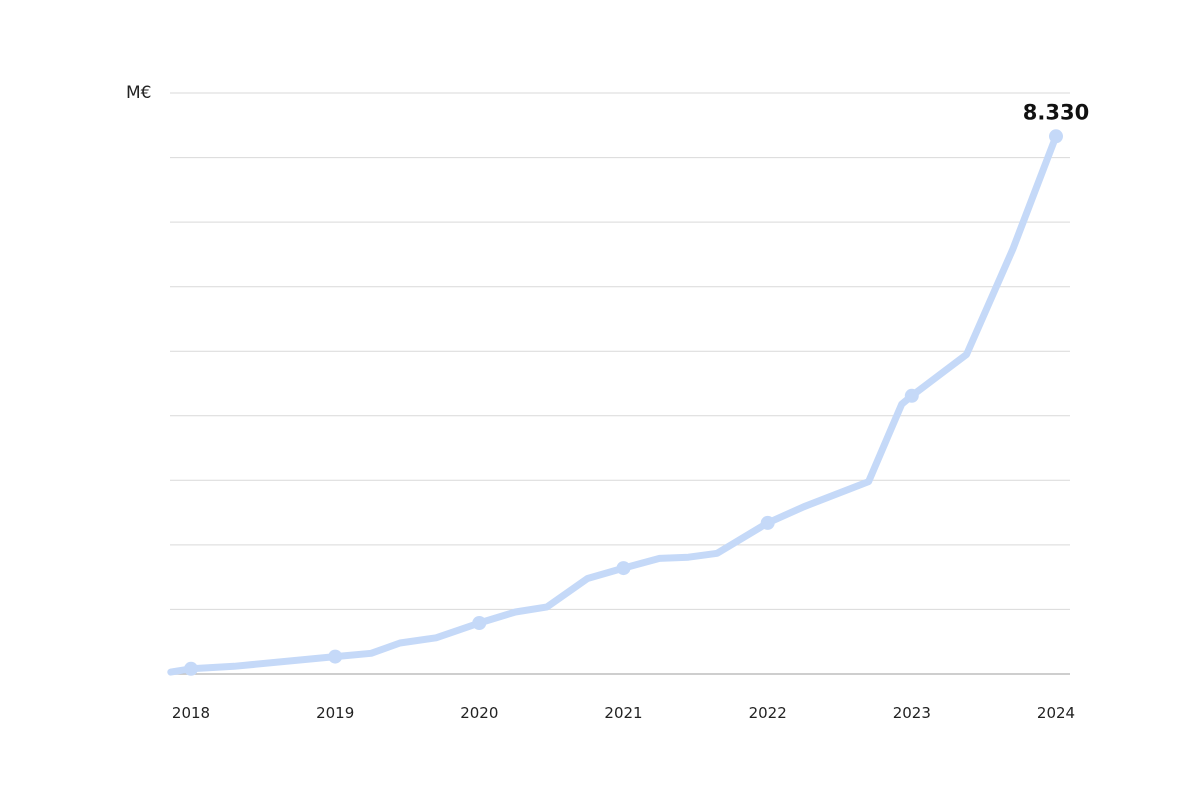 The height and width of the screenshot is (803, 1200). Describe the element at coordinates (335, 713) in the screenshot. I see `x-tick-label: 2019` at that location.